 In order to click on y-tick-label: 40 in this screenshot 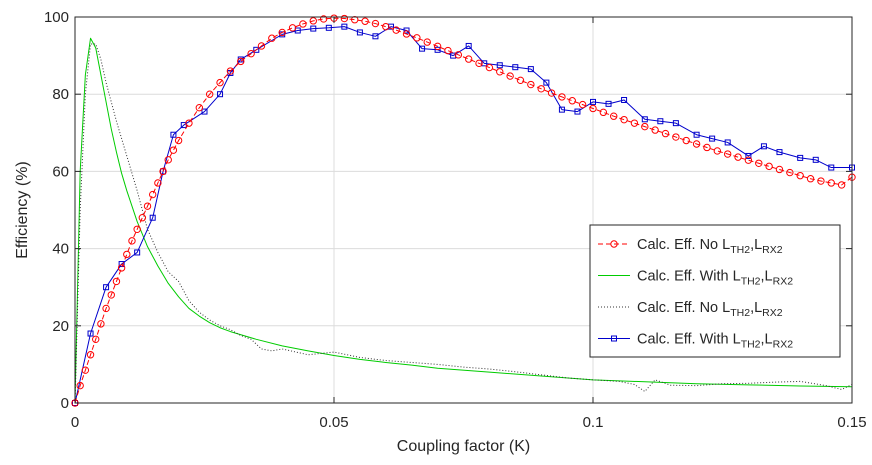, I will do `click(60, 249)`.